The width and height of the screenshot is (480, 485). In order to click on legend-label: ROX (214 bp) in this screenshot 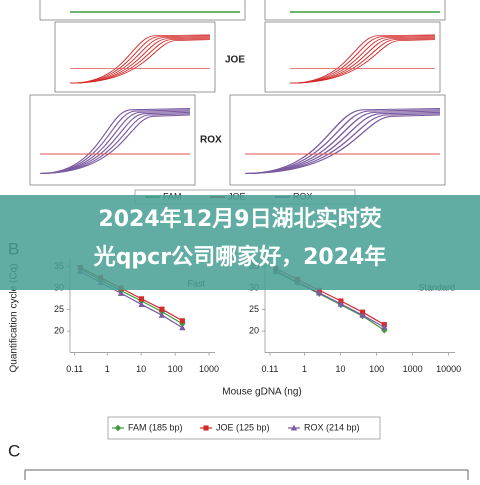, I will do `click(332, 427)`.